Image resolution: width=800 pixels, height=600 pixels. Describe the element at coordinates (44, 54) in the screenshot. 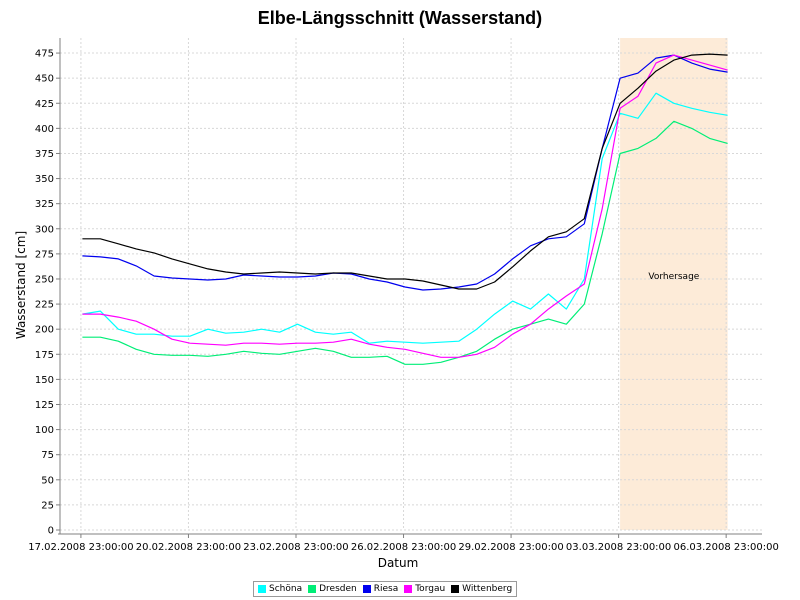

I see `y-tick-label: 475` at that location.